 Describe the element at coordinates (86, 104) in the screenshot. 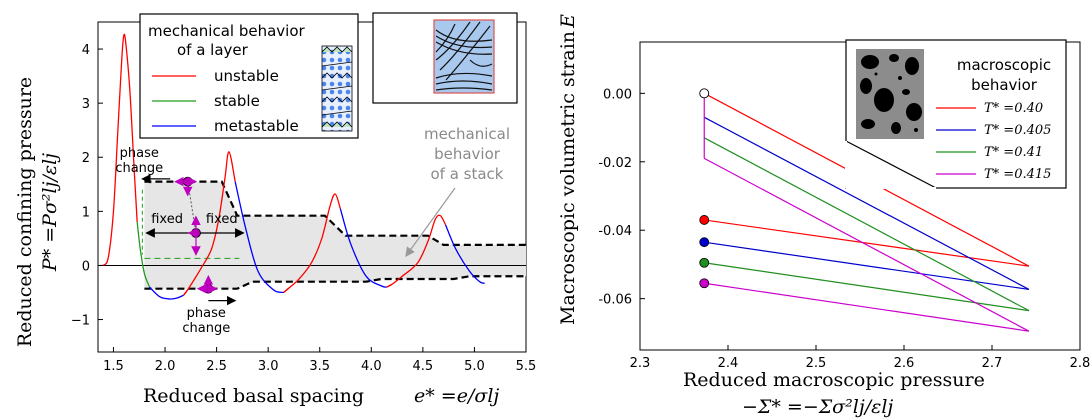

I see `left-y-tick-label: 3` at that location.